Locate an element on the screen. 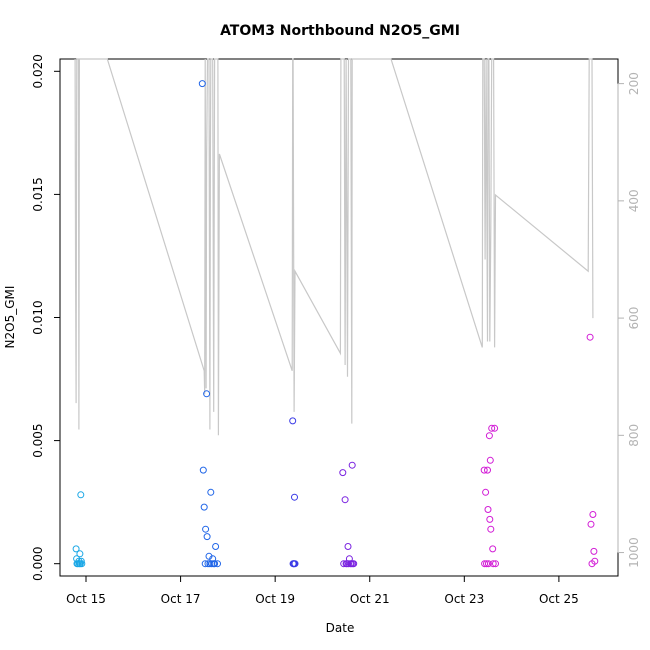  y2-axis: 200 400 600 800 1000 is located at coordinates (629, 320).